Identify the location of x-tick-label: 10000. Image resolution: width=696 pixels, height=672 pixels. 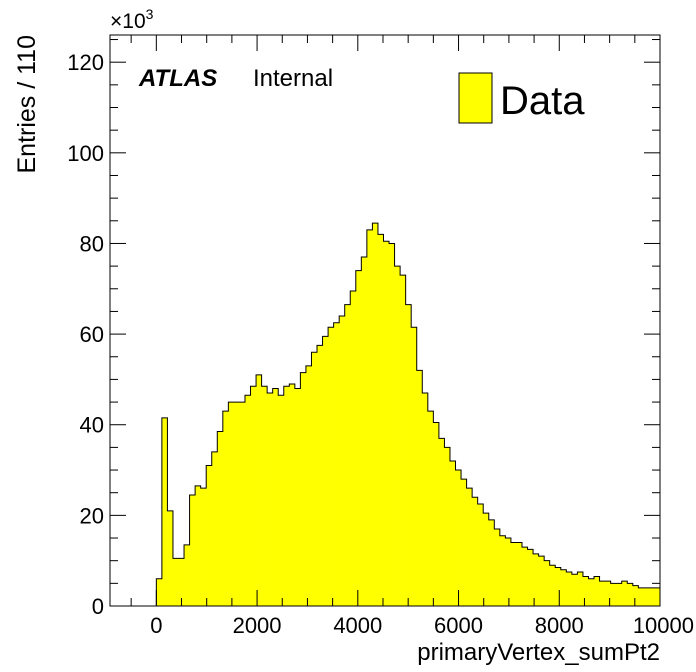
(663, 625).